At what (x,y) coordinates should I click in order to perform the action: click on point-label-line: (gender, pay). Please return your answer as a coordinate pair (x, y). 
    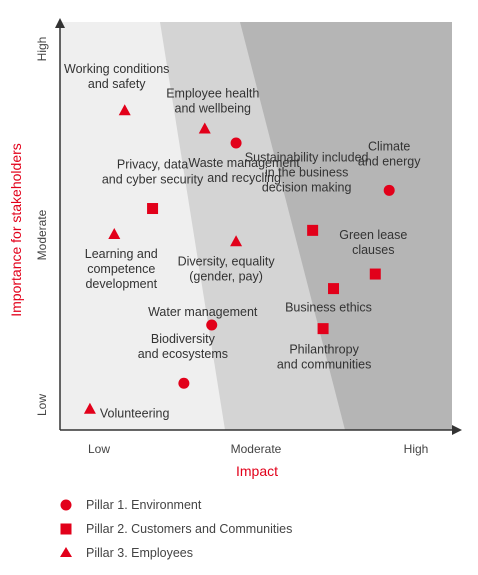
    Looking at the image, I should click on (226, 276).